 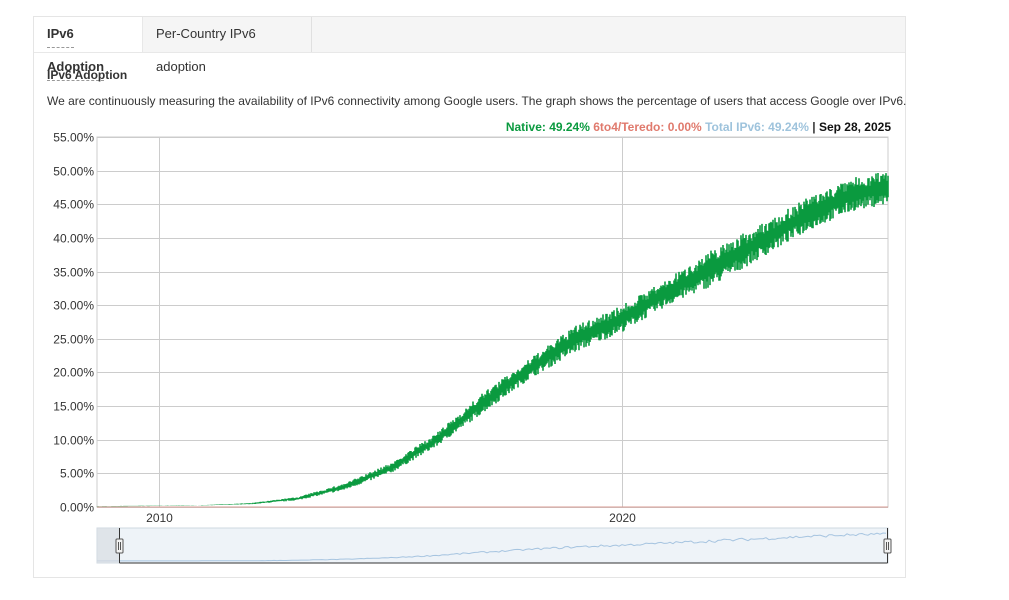 What do you see at coordinates (887, 546) in the screenshot?
I see `navigator-handle-right` at bounding box center [887, 546].